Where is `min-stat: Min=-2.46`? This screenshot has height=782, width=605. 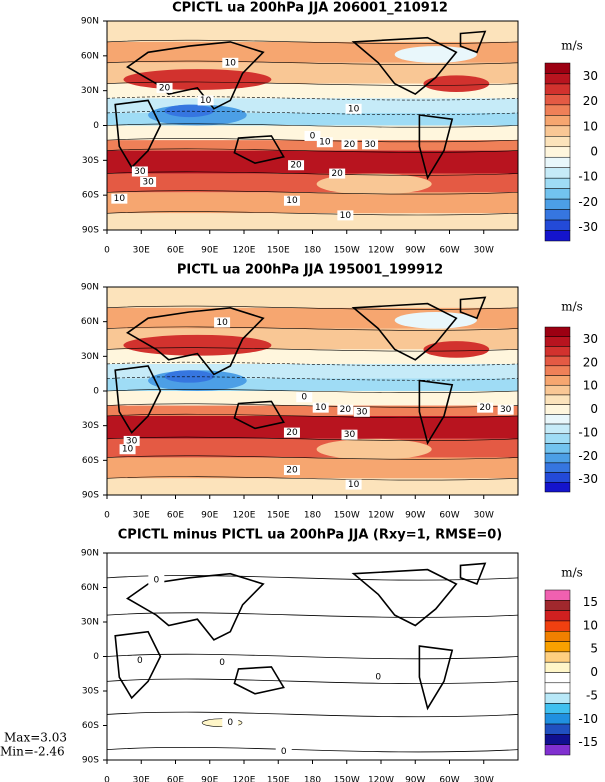
min-stat: Min=-2.46 is located at coordinates (32, 752).